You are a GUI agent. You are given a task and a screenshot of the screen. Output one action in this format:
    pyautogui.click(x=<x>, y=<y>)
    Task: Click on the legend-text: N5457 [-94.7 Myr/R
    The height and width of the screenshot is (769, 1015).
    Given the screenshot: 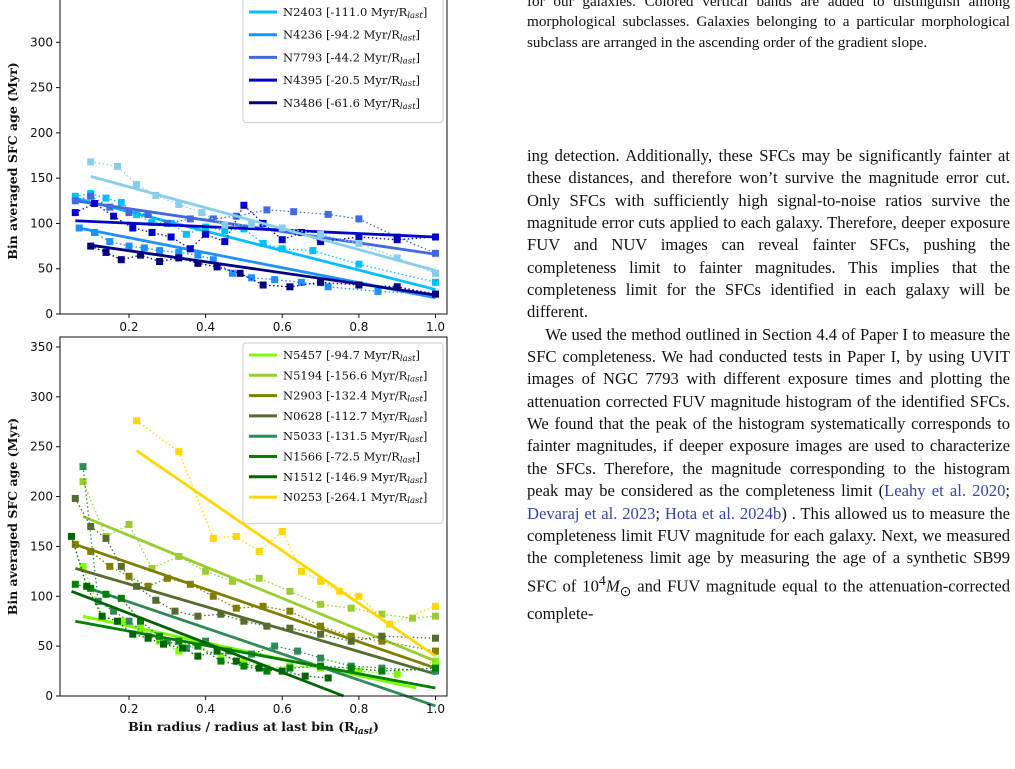 What is the action you would take?
    pyautogui.click(x=341, y=355)
    